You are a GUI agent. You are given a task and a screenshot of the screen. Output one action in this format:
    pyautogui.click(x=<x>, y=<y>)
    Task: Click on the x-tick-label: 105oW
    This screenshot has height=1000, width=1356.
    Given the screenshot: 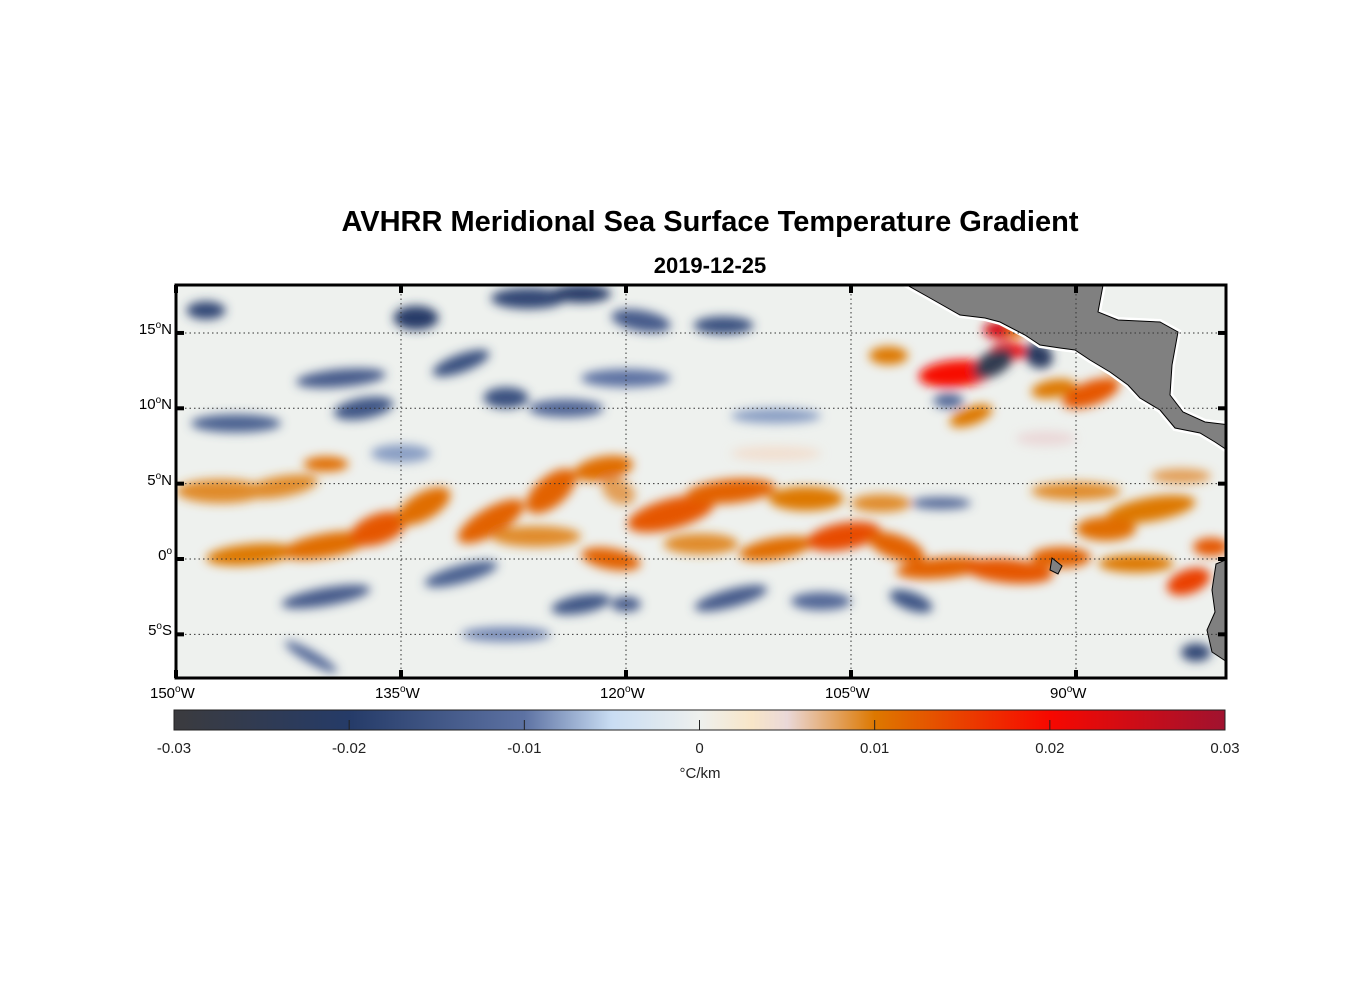 What is the action you would take?
    pyautogui.click(x=847, y=693)
    